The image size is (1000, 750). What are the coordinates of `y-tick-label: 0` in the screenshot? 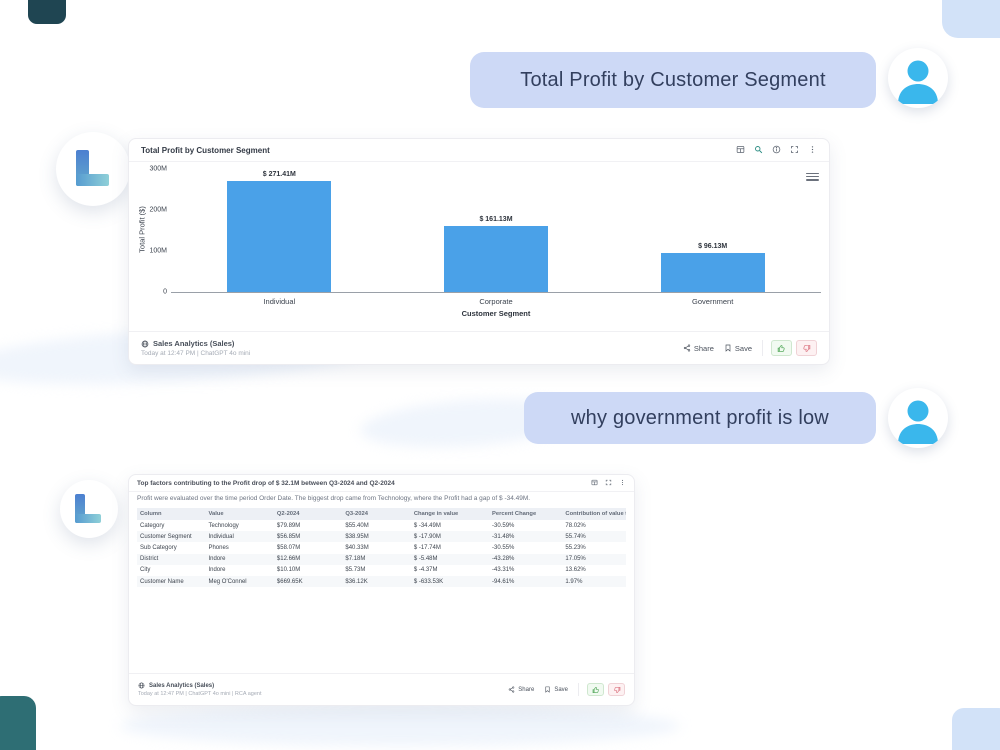 It's located at (165, 292).